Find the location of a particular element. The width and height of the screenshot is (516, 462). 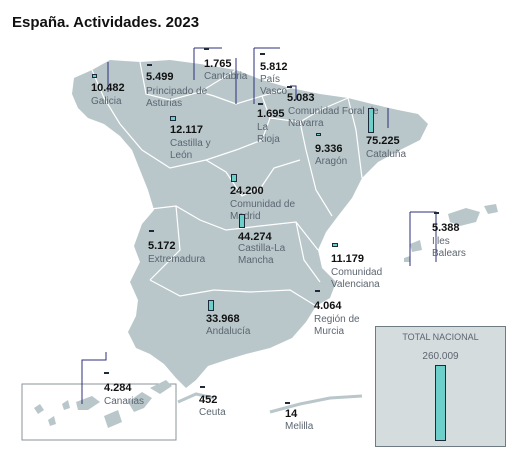

bar-canarias is located at coordinates (106, 373).